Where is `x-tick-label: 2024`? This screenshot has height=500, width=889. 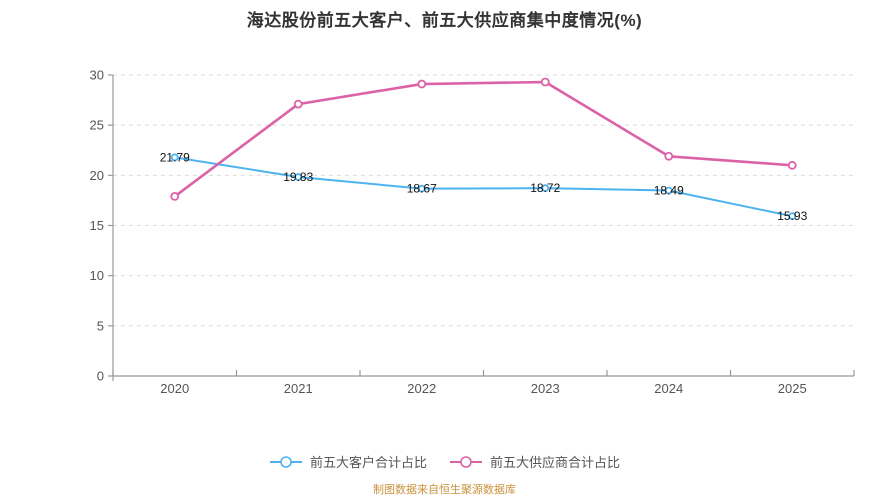
x-tick-label: 2024 is located at coordinates (668, 388).